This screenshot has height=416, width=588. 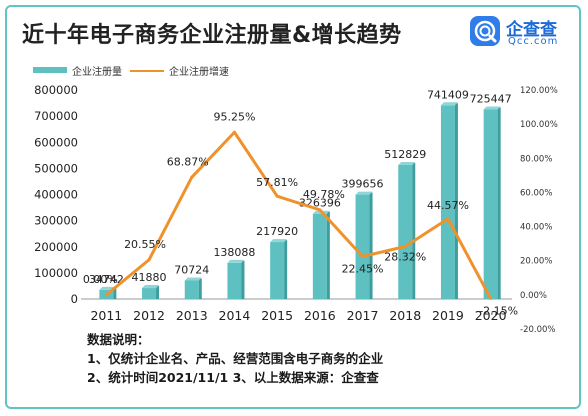 What do you see at coordinates (539, 125) in the screenshot?
I see `y-right-tick-label: 100.00%` at bounding box center [539, 125].